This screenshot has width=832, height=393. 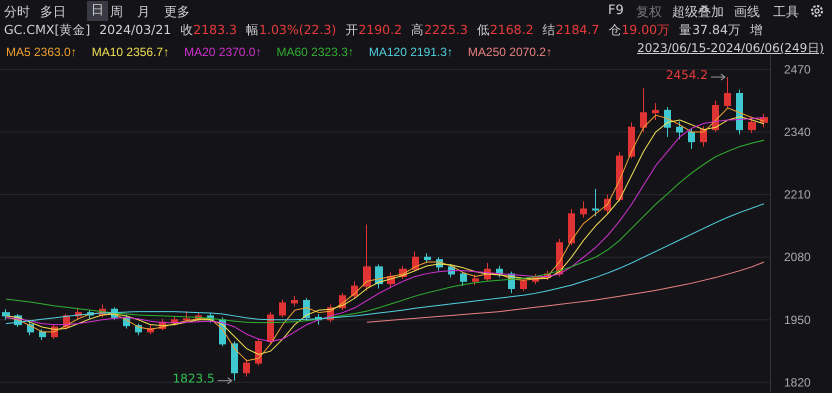 I want to click on chart-subtitle: 2024/03/21, so click(x=135, y=29).